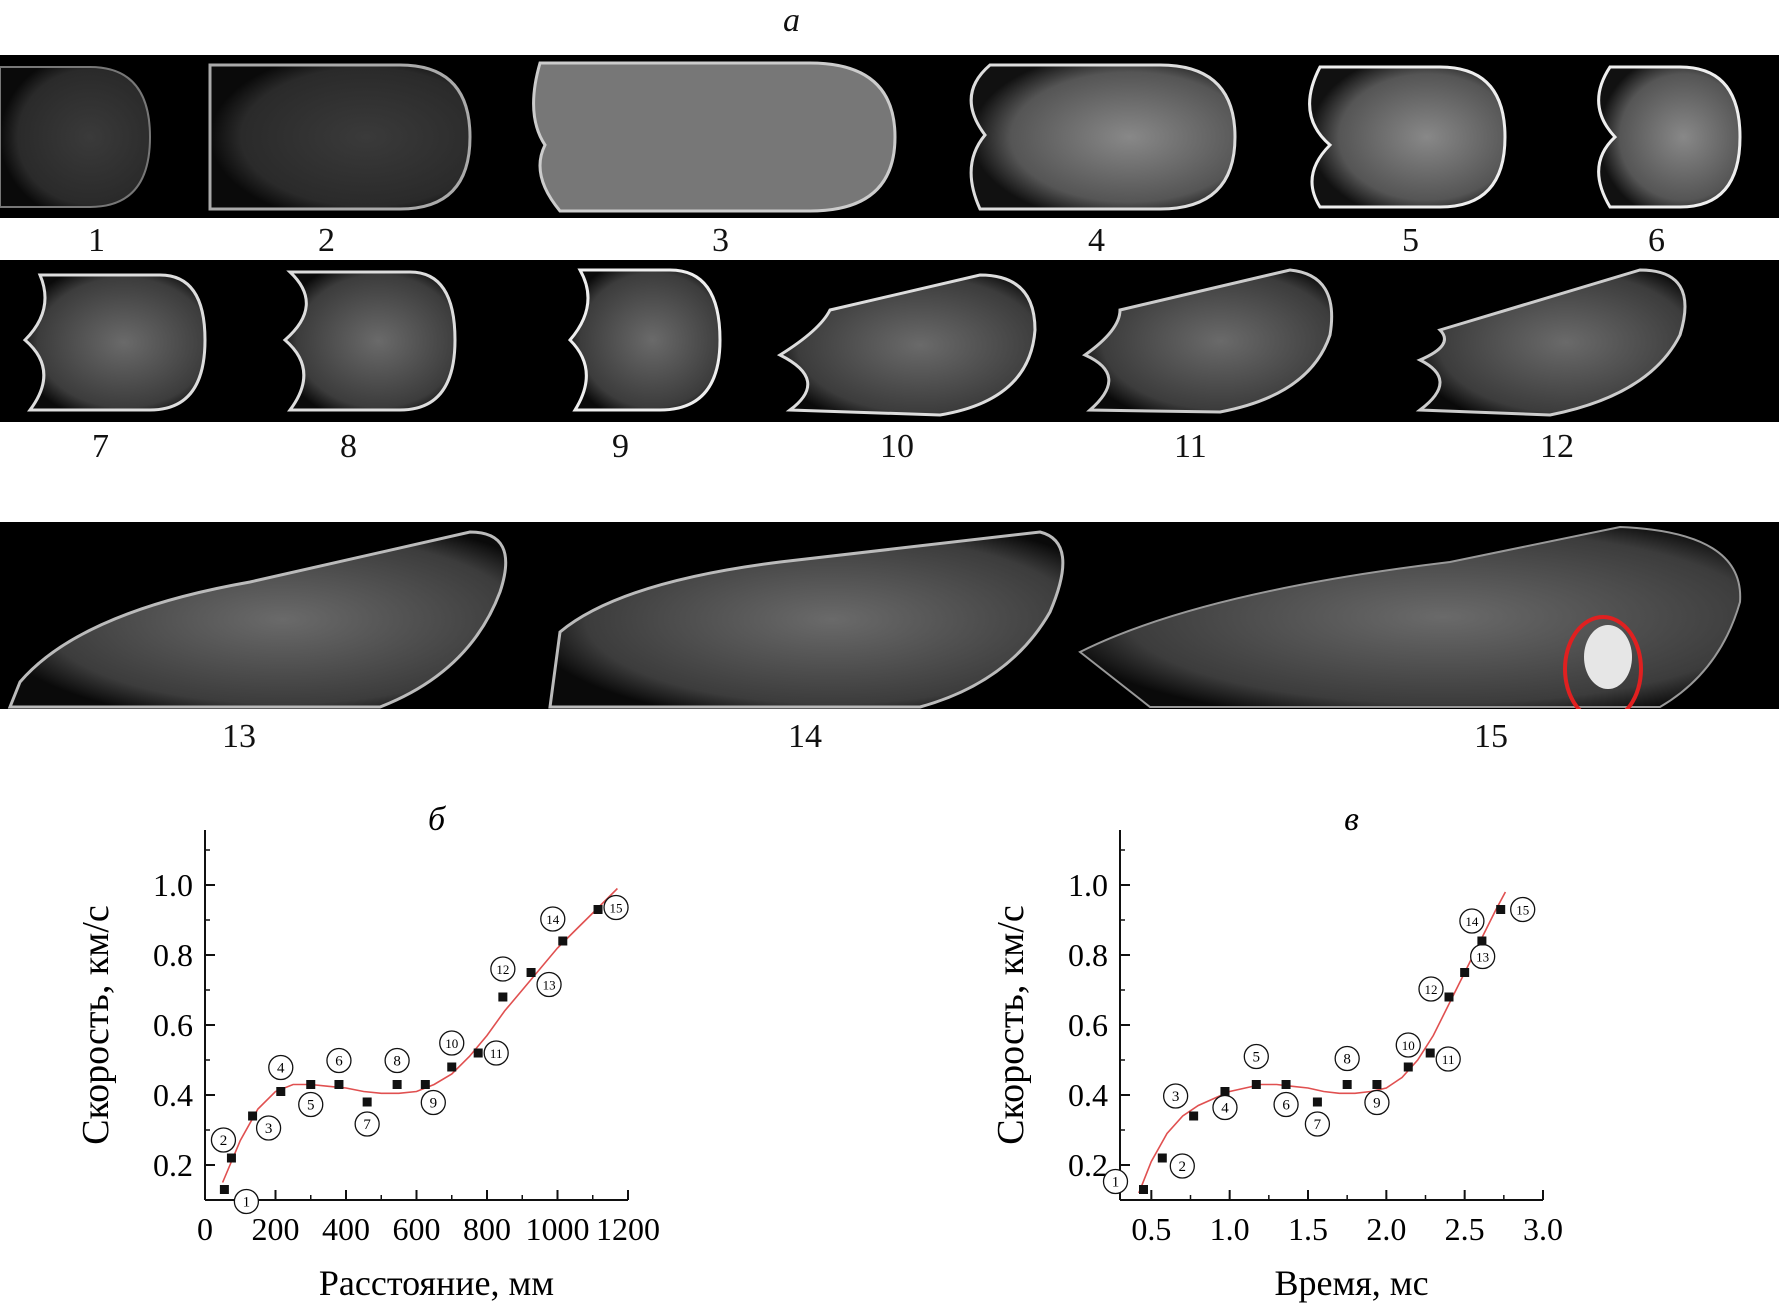 Image resolution: width=1779 pixels, height=1304 pixels. What do you see at coordinates (419, 1035) in the screenshot?
I see `fit-curve` at bounding box center [419, 1035].